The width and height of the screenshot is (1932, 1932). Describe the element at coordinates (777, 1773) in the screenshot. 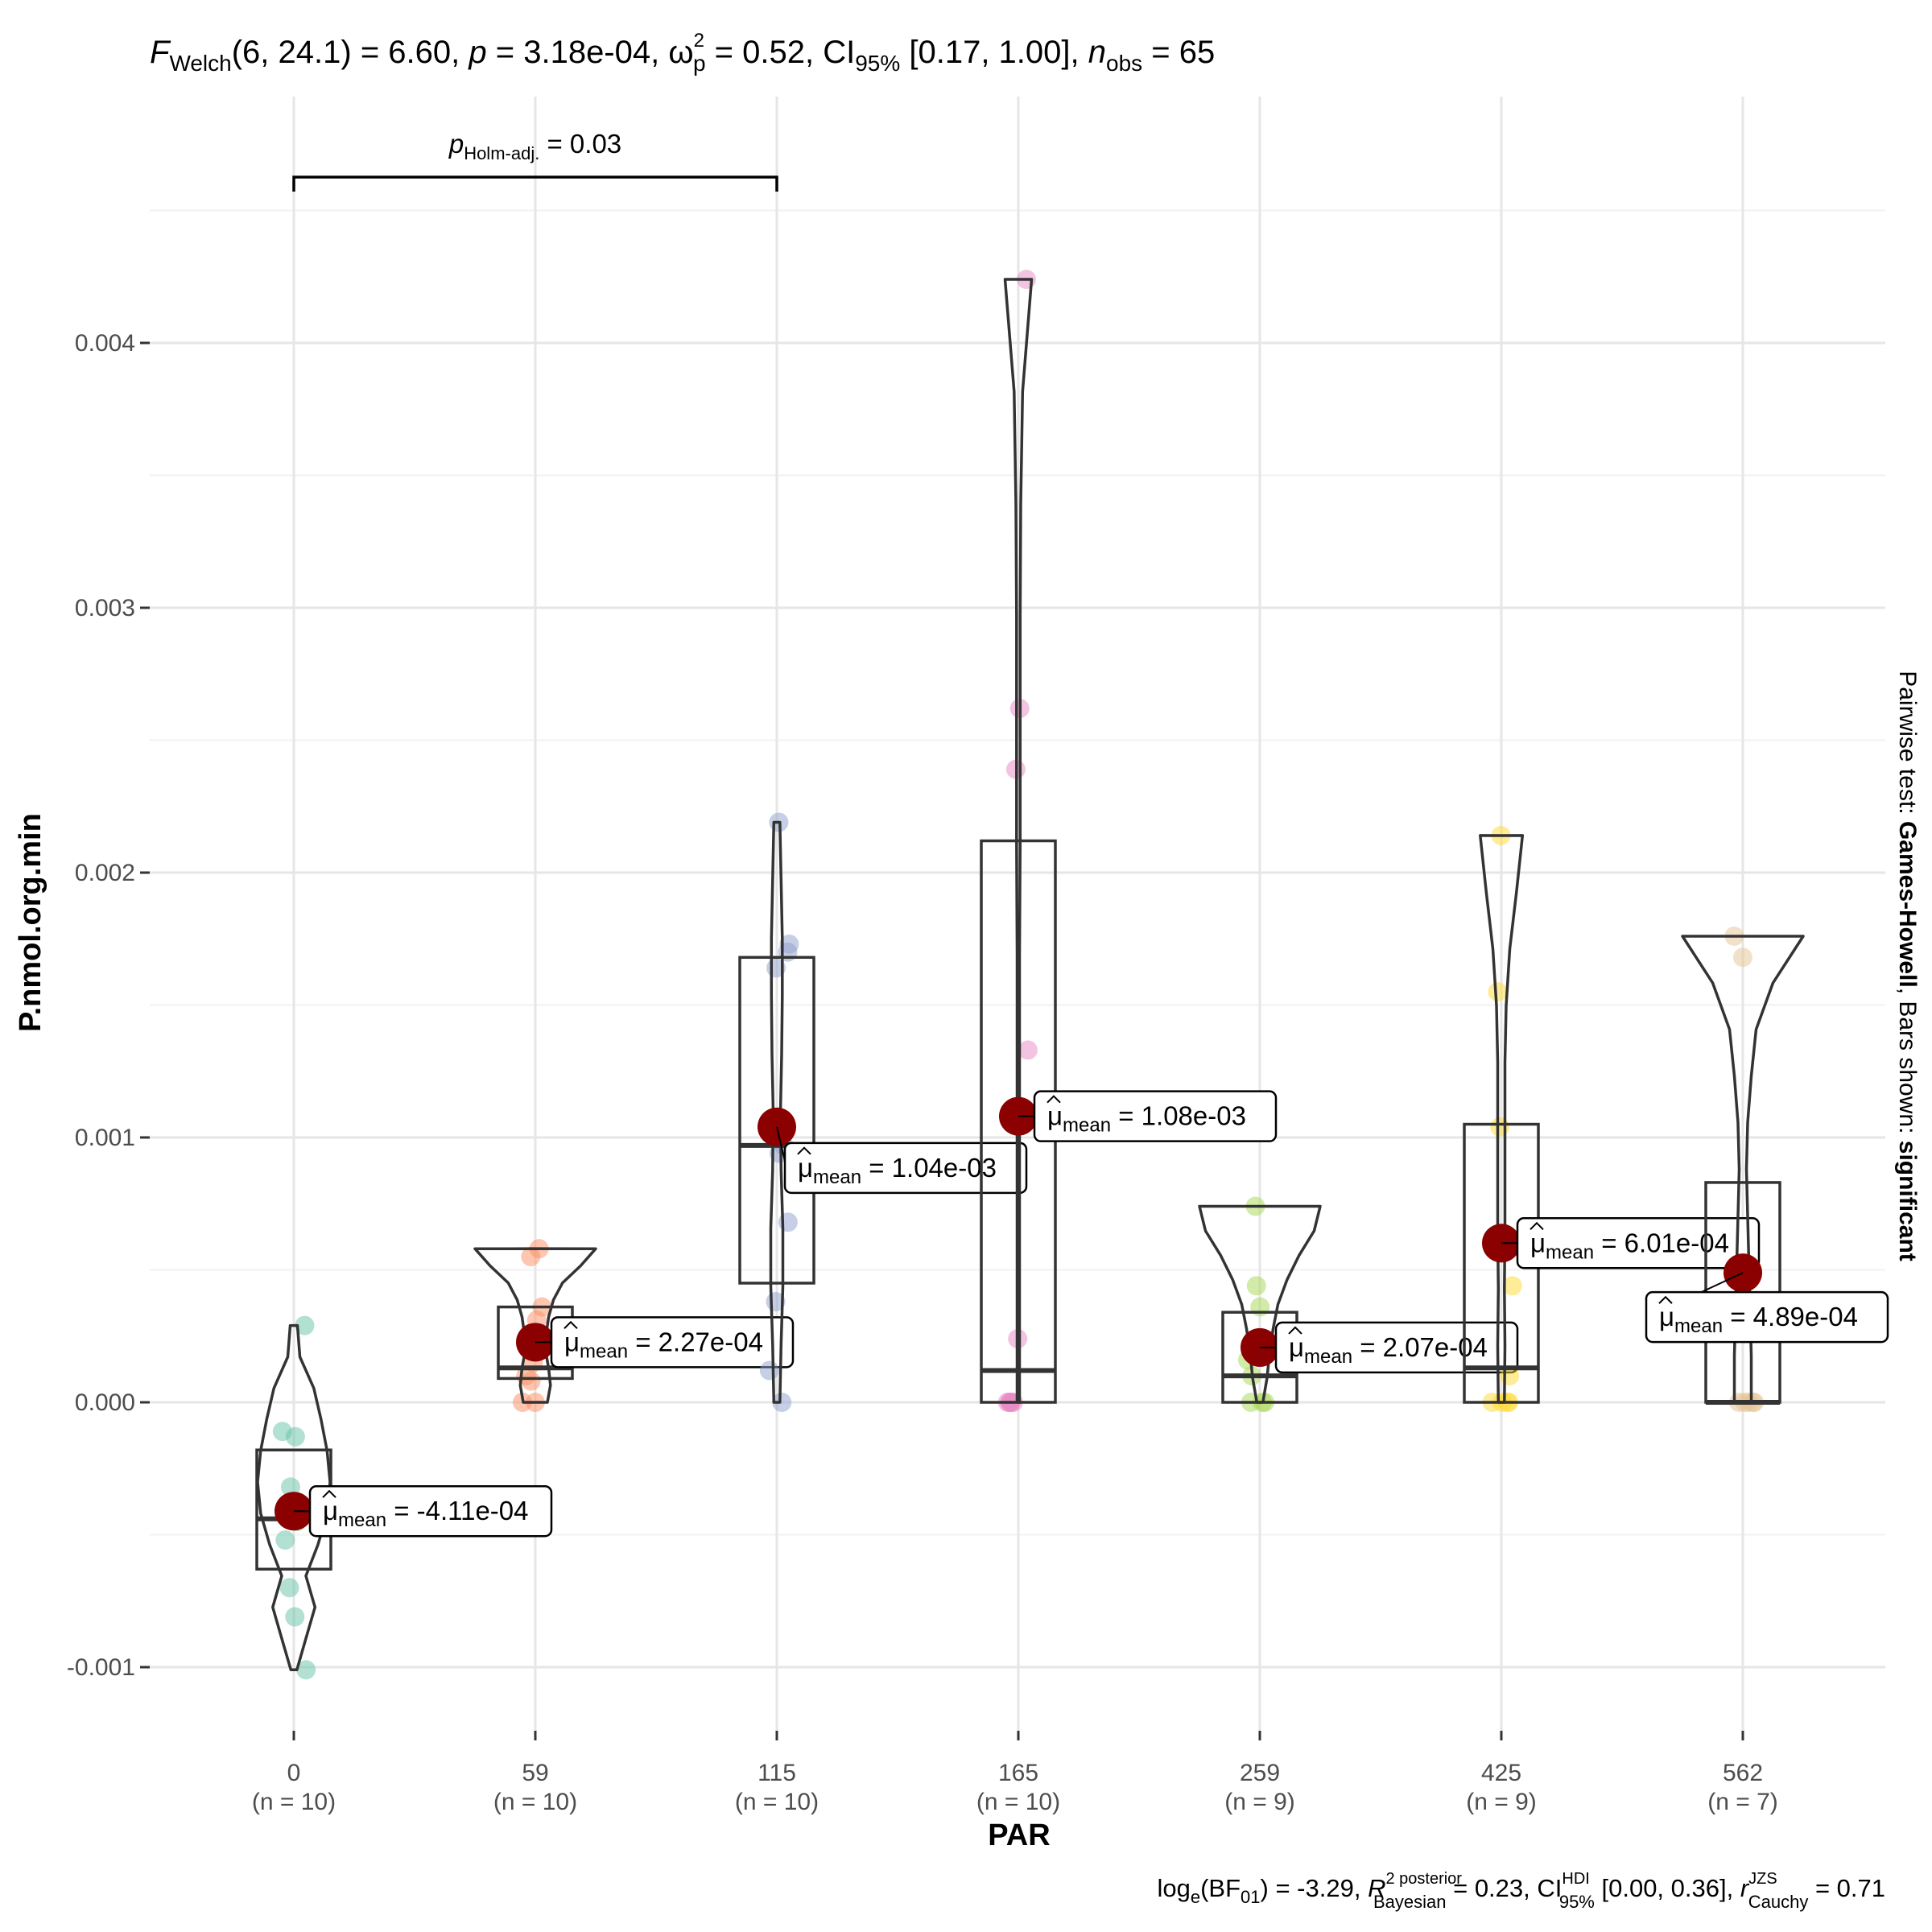

I see `x-tick-label: 115` at that location.